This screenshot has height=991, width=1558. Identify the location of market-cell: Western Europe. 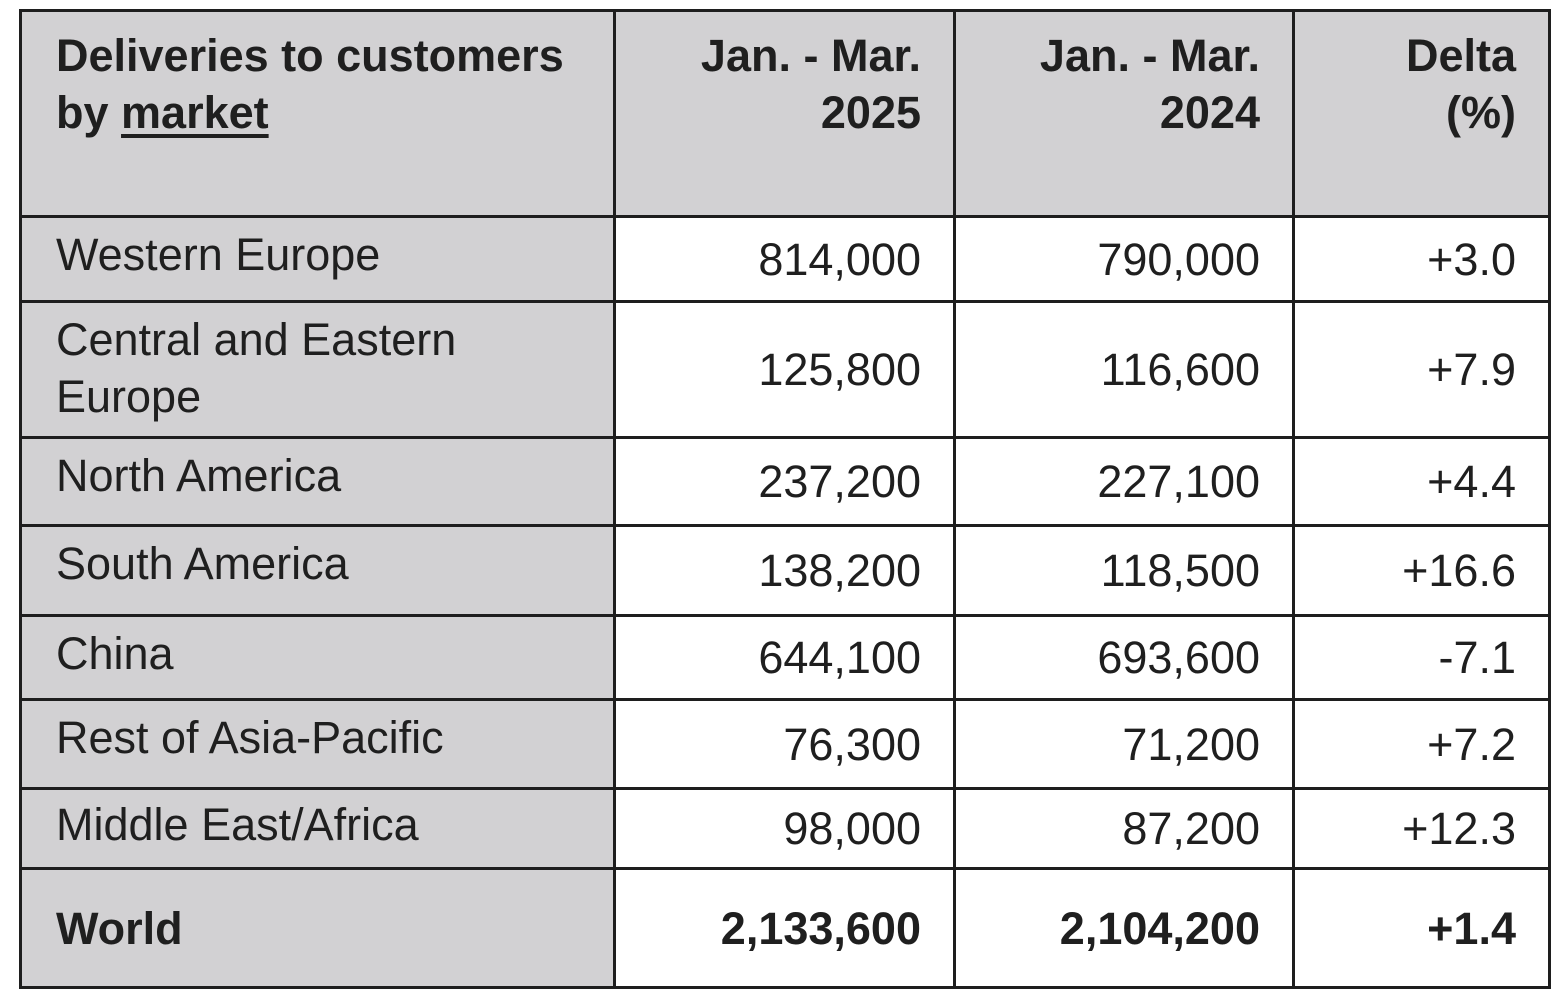
(317, 259).